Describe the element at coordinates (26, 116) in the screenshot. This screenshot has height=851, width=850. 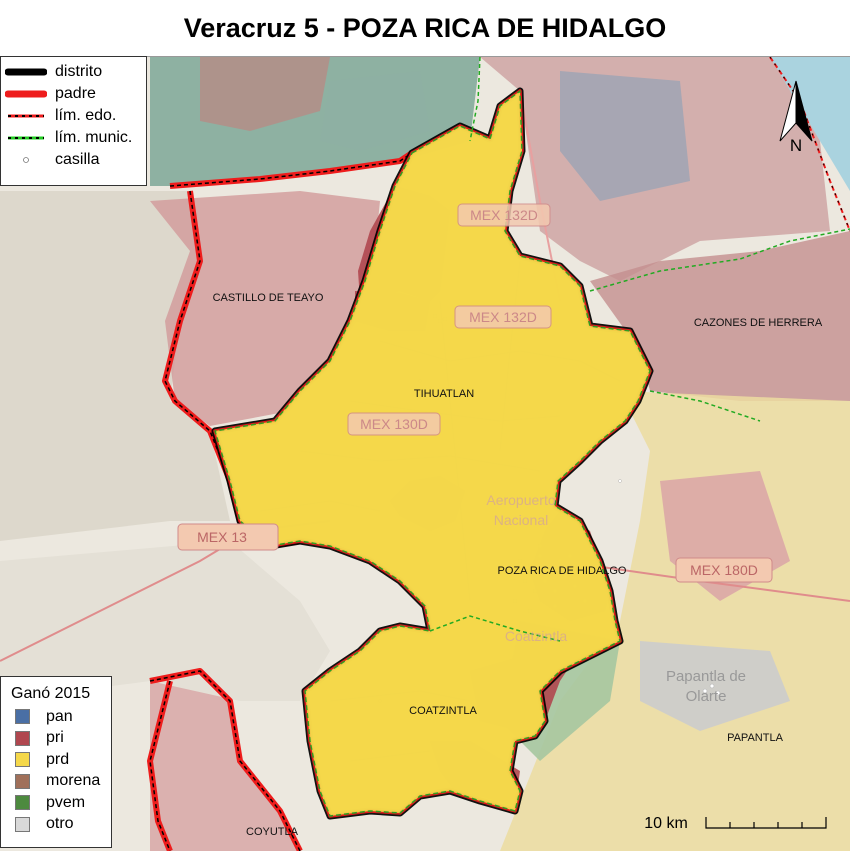
I see `edo-swatch` at that location.